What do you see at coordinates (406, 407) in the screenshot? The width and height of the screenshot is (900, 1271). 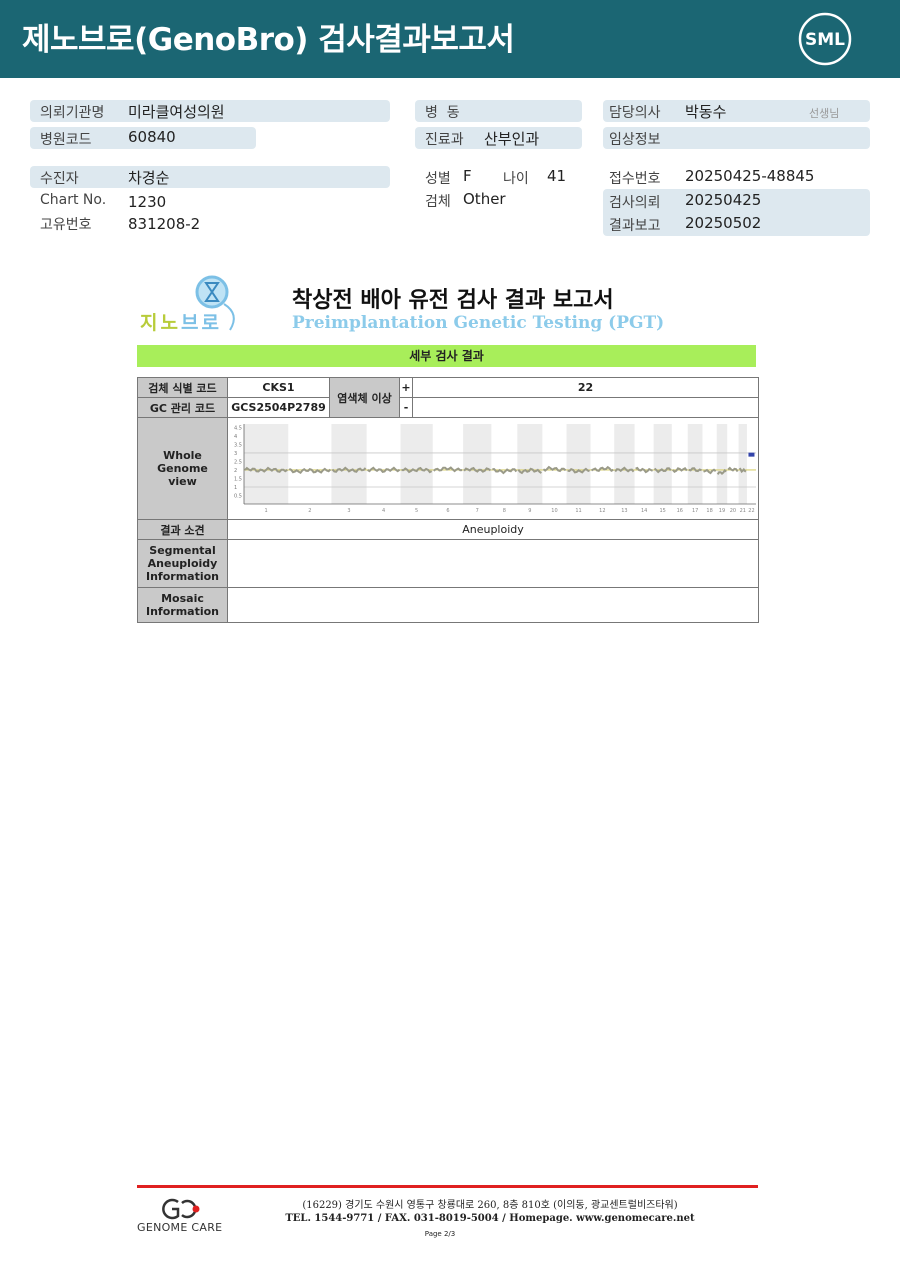 I see `minus-sign: -` at bounding box center [406, 407].